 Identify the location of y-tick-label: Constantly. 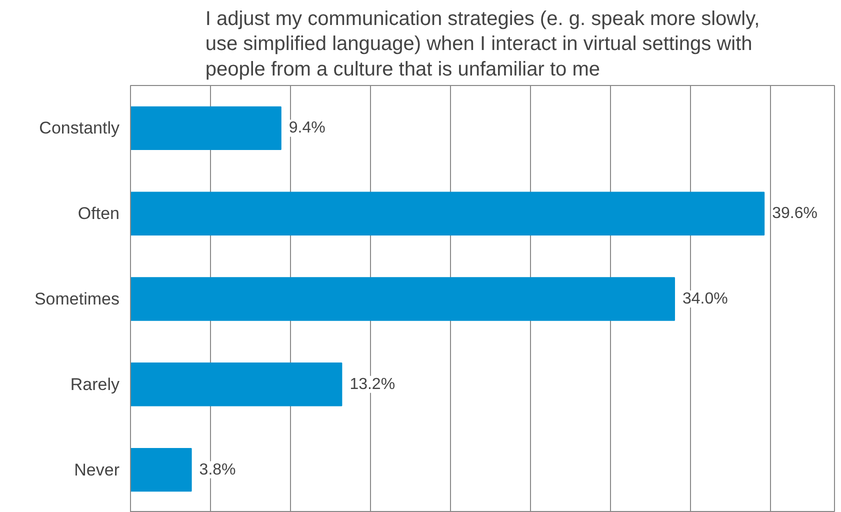
(79, 128).